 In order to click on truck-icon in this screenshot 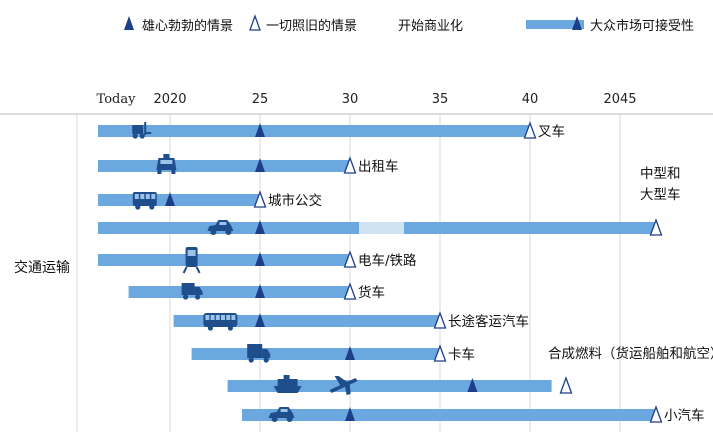, I will do `click(259, 353)`.